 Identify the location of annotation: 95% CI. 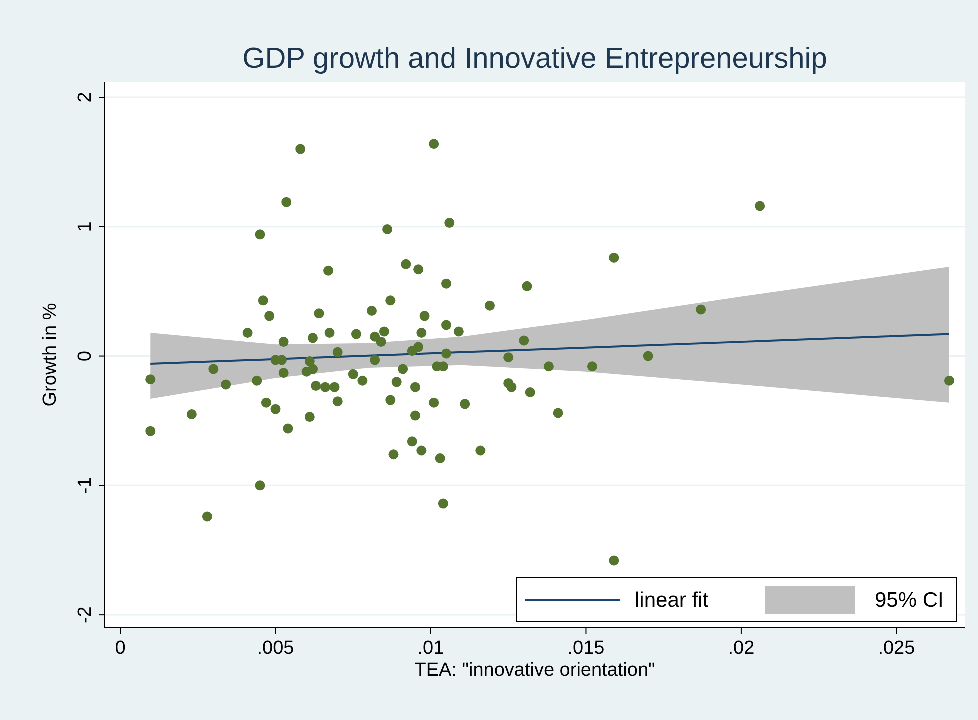
(909, 600).